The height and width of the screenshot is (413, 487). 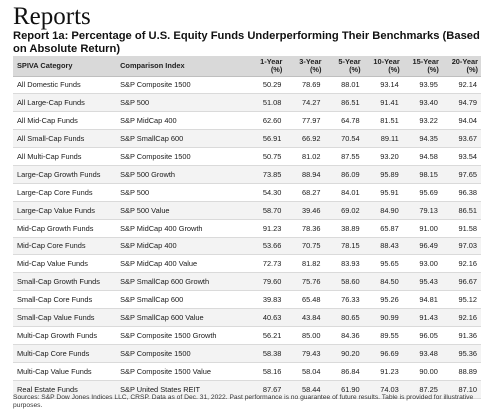 What do you see at coordinates (181, 371) in the screenshot?
I see `comparison-index-cell: S&P Composite 1500 Value` at bounding box center [181, 371].